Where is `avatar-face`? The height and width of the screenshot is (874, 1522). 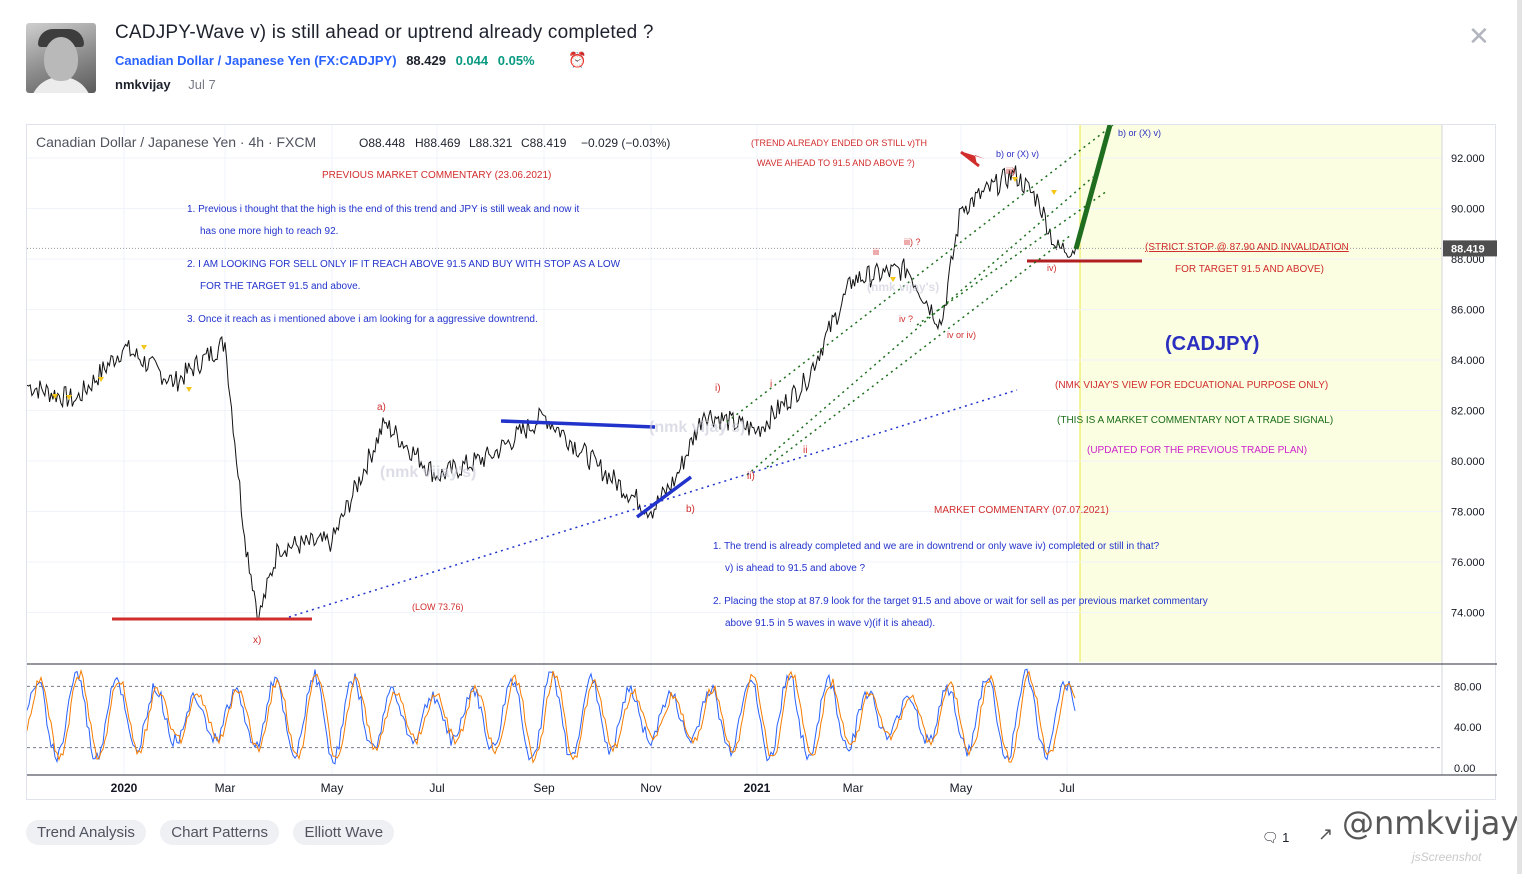 avatar-face is located at coordinates (61, 59).